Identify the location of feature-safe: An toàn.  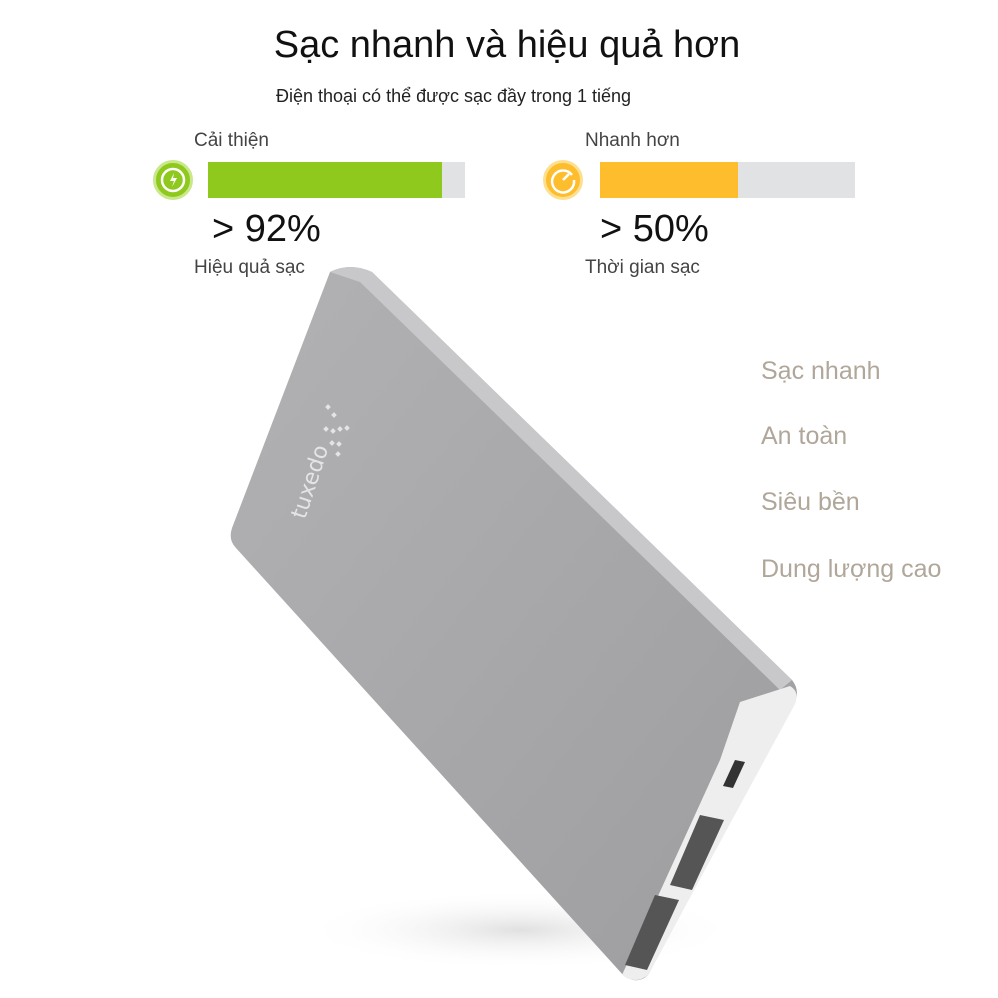
(804, 436).